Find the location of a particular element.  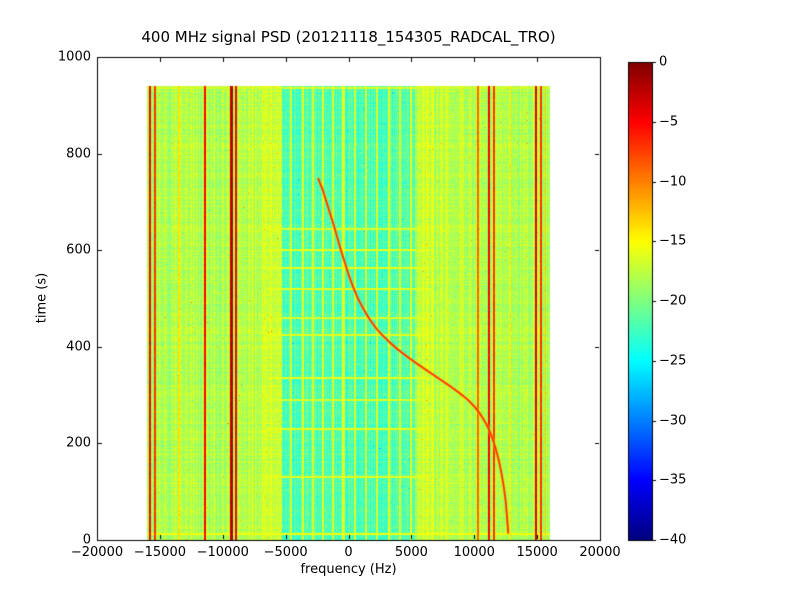

colorbar-tick-label: −35 is located at coordinates (673, 480).